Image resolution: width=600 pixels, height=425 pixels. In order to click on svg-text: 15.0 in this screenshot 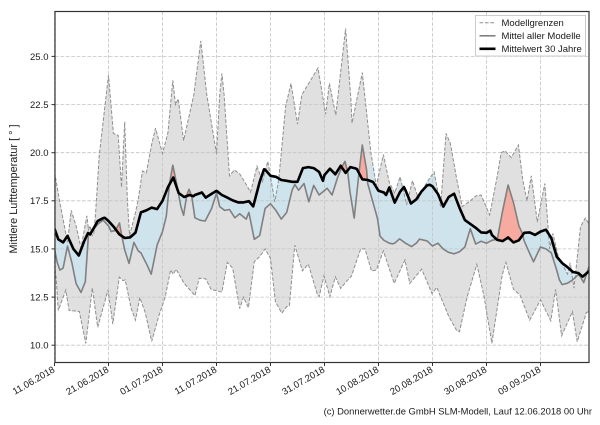, I will do `click(39, 249)`.